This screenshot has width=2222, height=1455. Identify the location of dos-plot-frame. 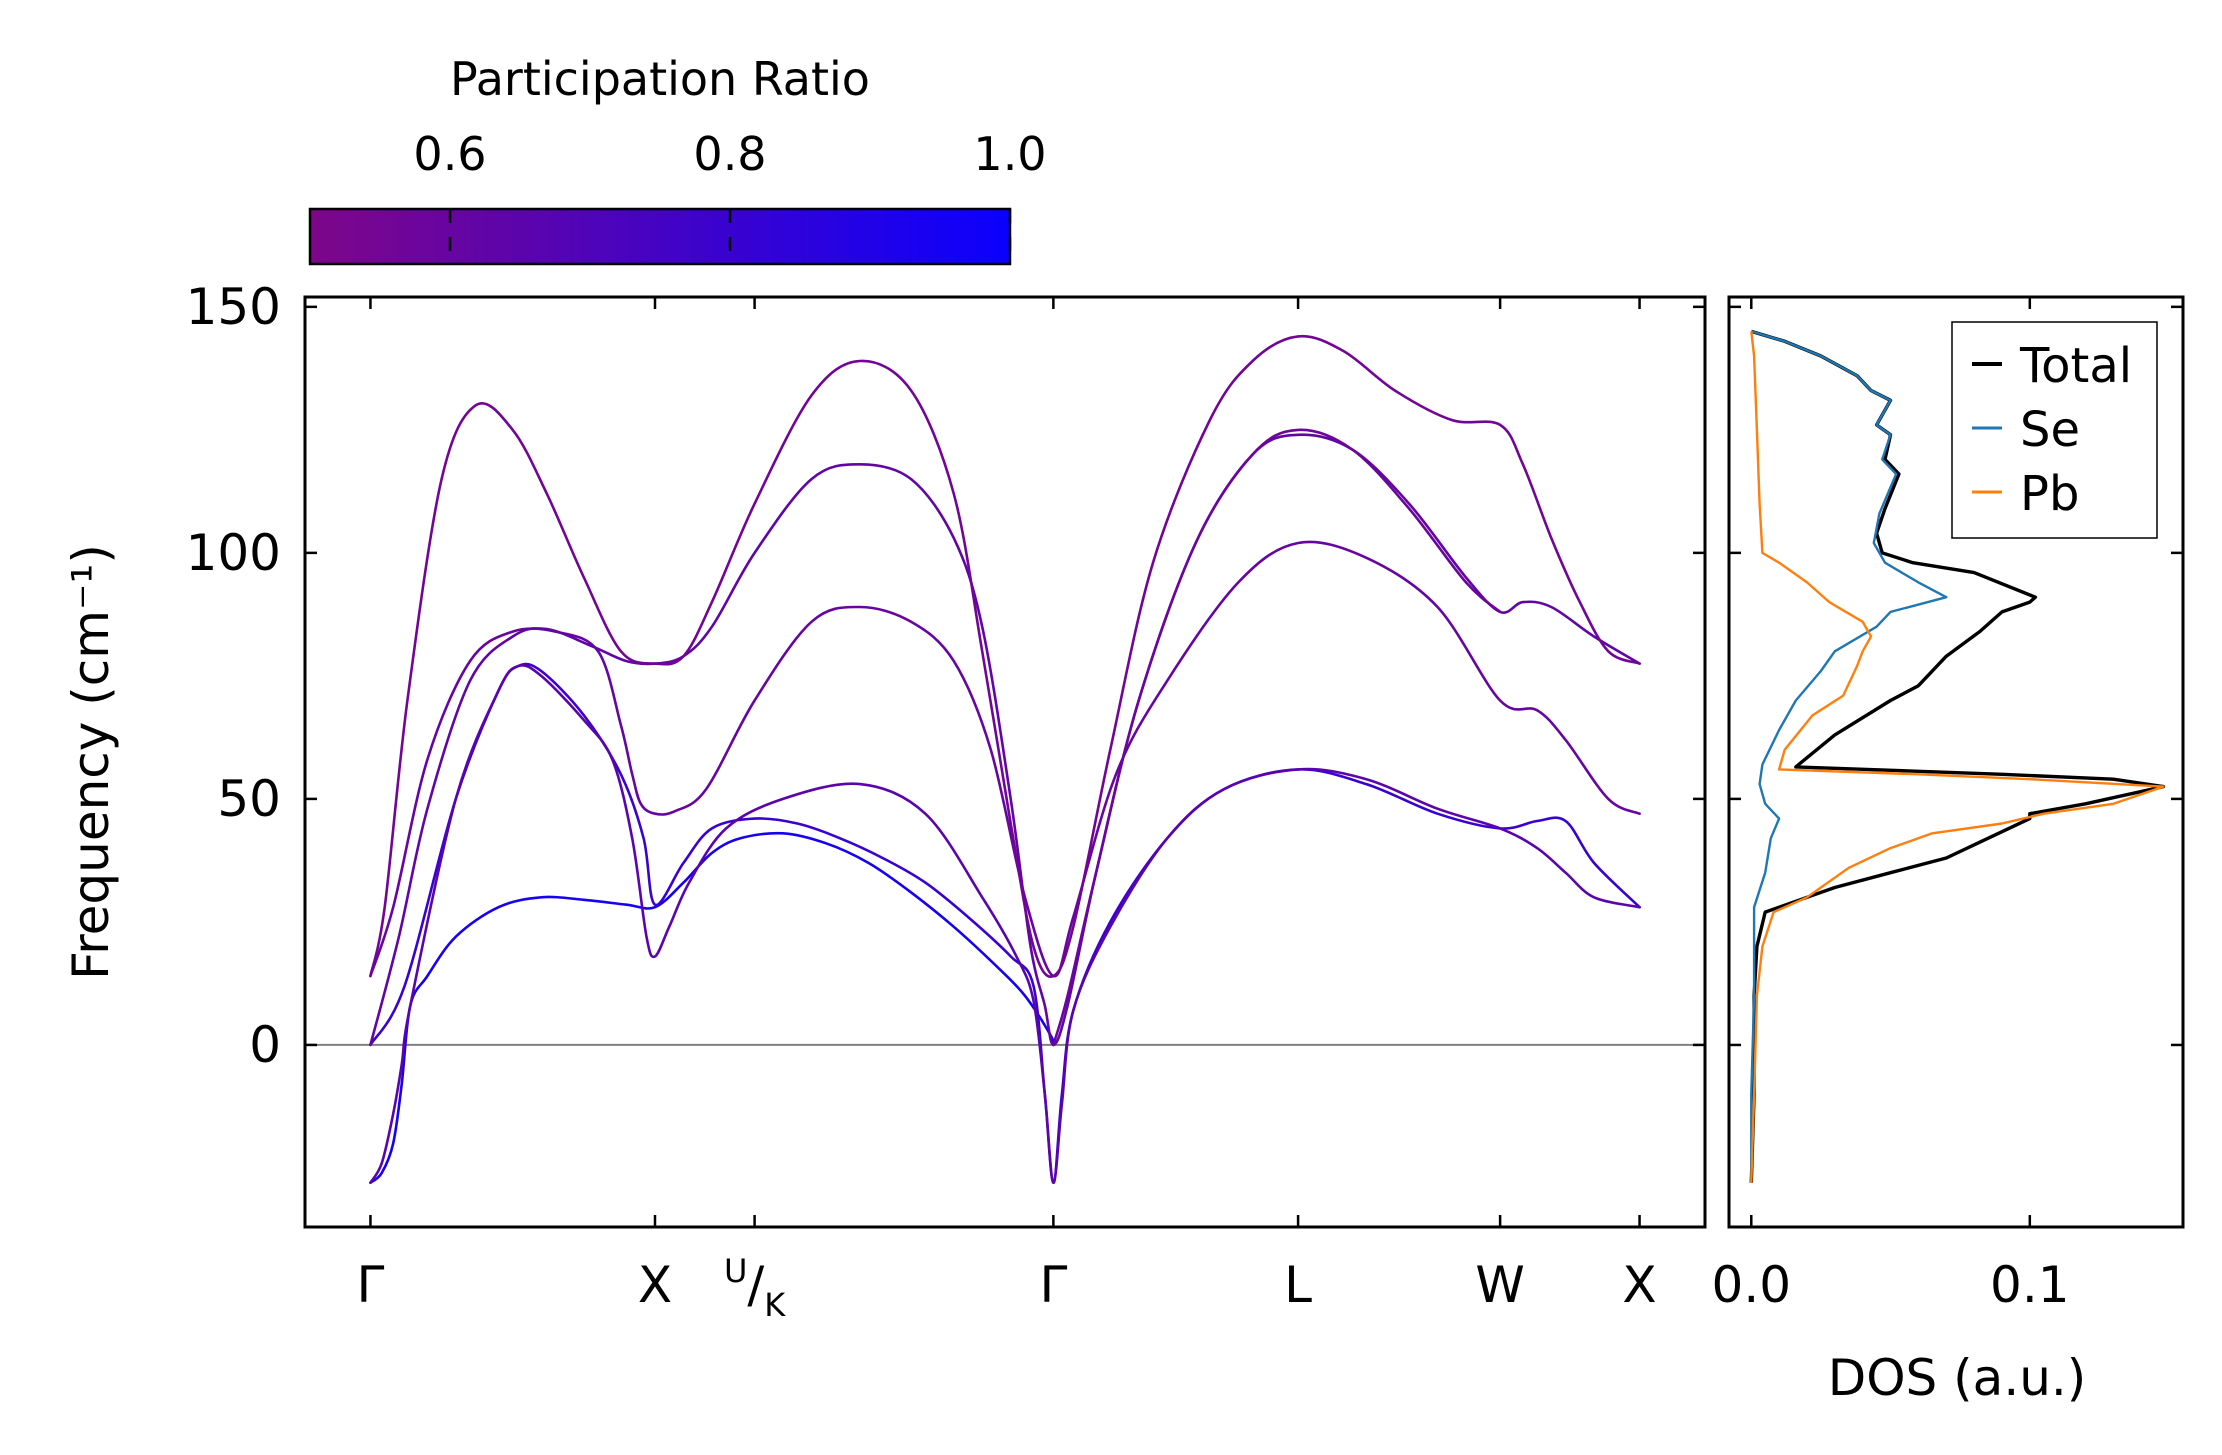
(1956, 762).